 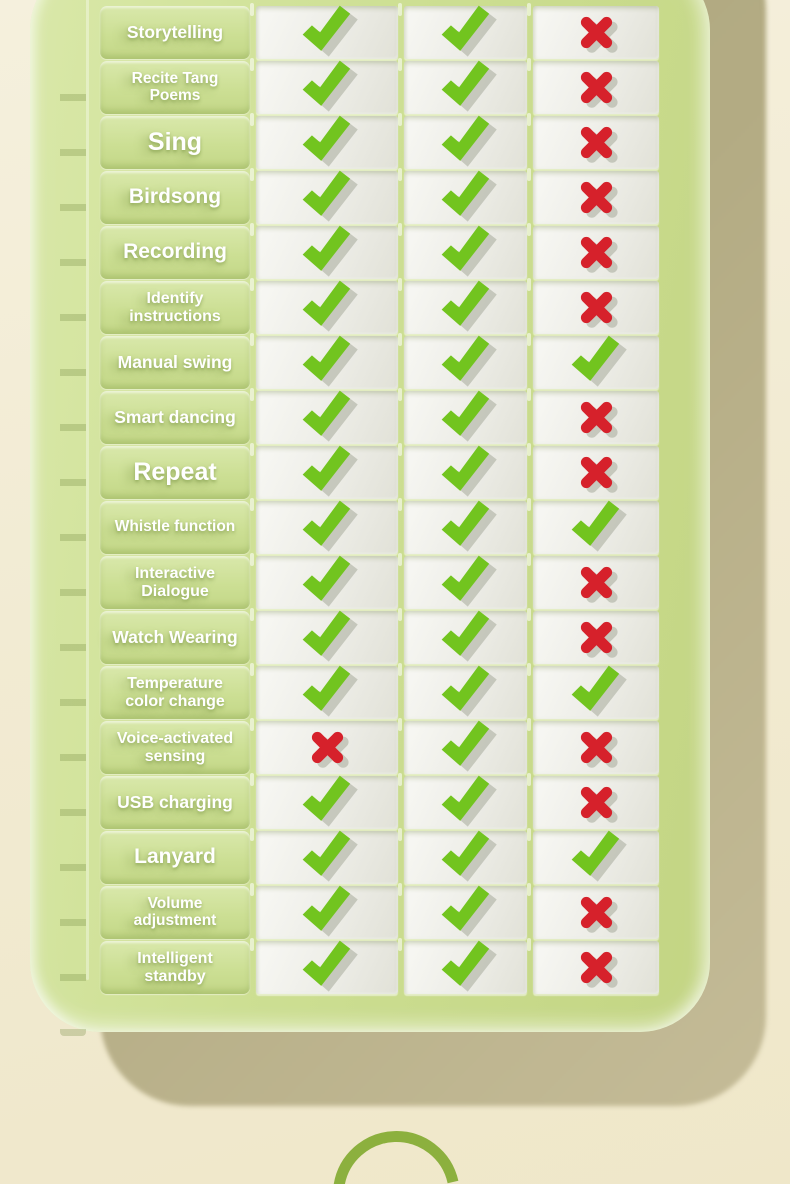 What do you see at coordinates (381, 31) in the screenshot?
I see `feature-row: Storytelling` at bounding box center [381, 31].